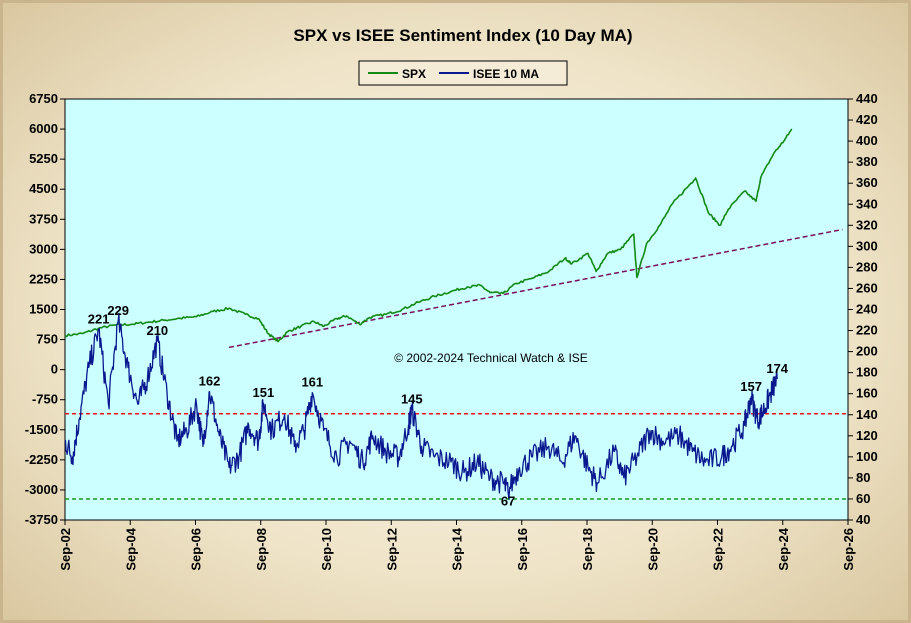 The height and width of the screenshot is (623, 911). What do you see at coordinates (867, 140) in the screenshot?
I see `y-right-tick-label: 400` at bounding box center [867, 140].